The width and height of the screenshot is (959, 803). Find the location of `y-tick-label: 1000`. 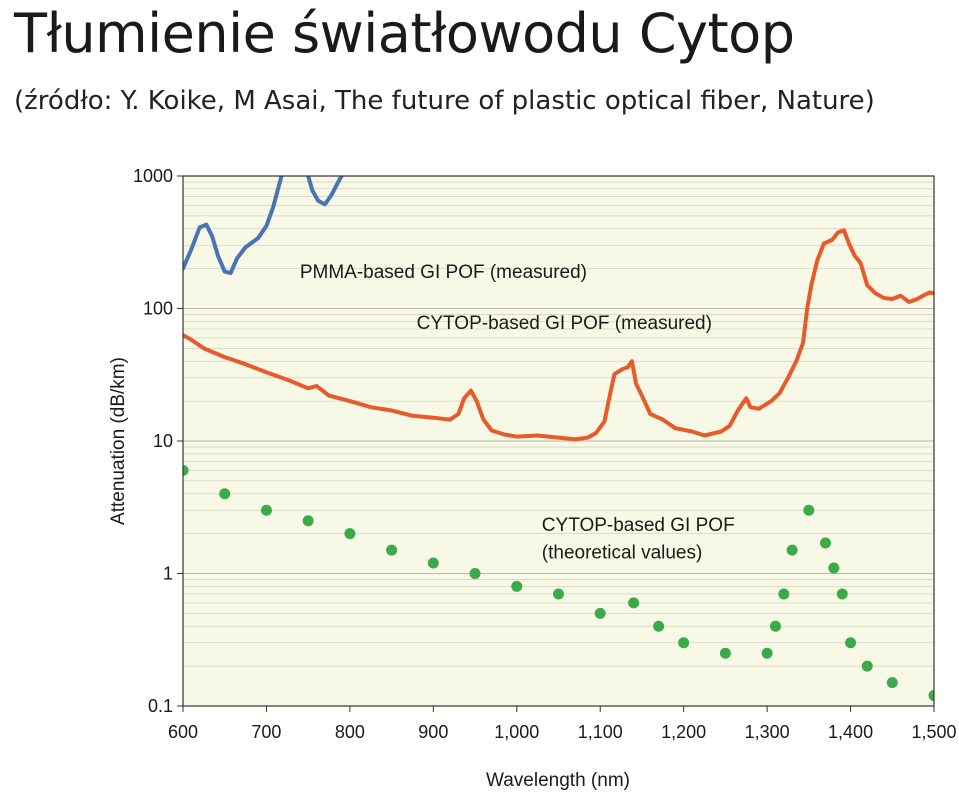

y-tick-label: 1000 is located at coordinates (153, 176).